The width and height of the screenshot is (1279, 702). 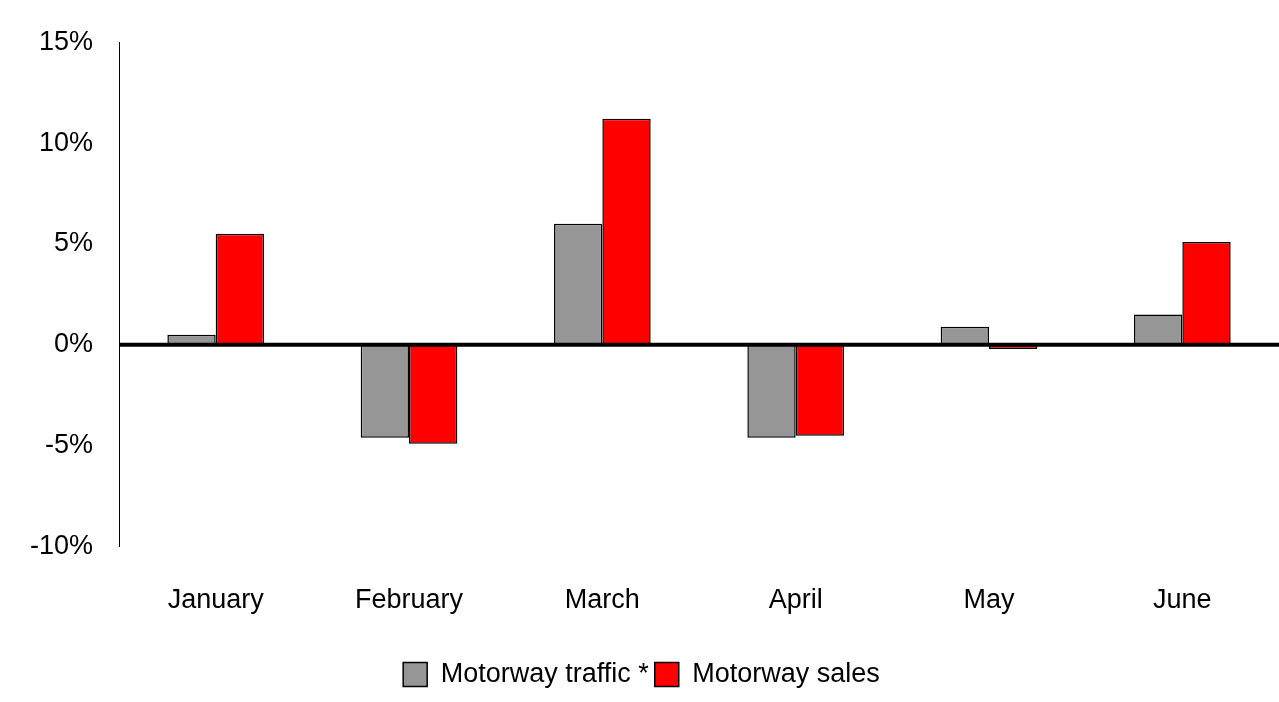 I want to click on x-tick-label: April, so click(x=795, y=599).